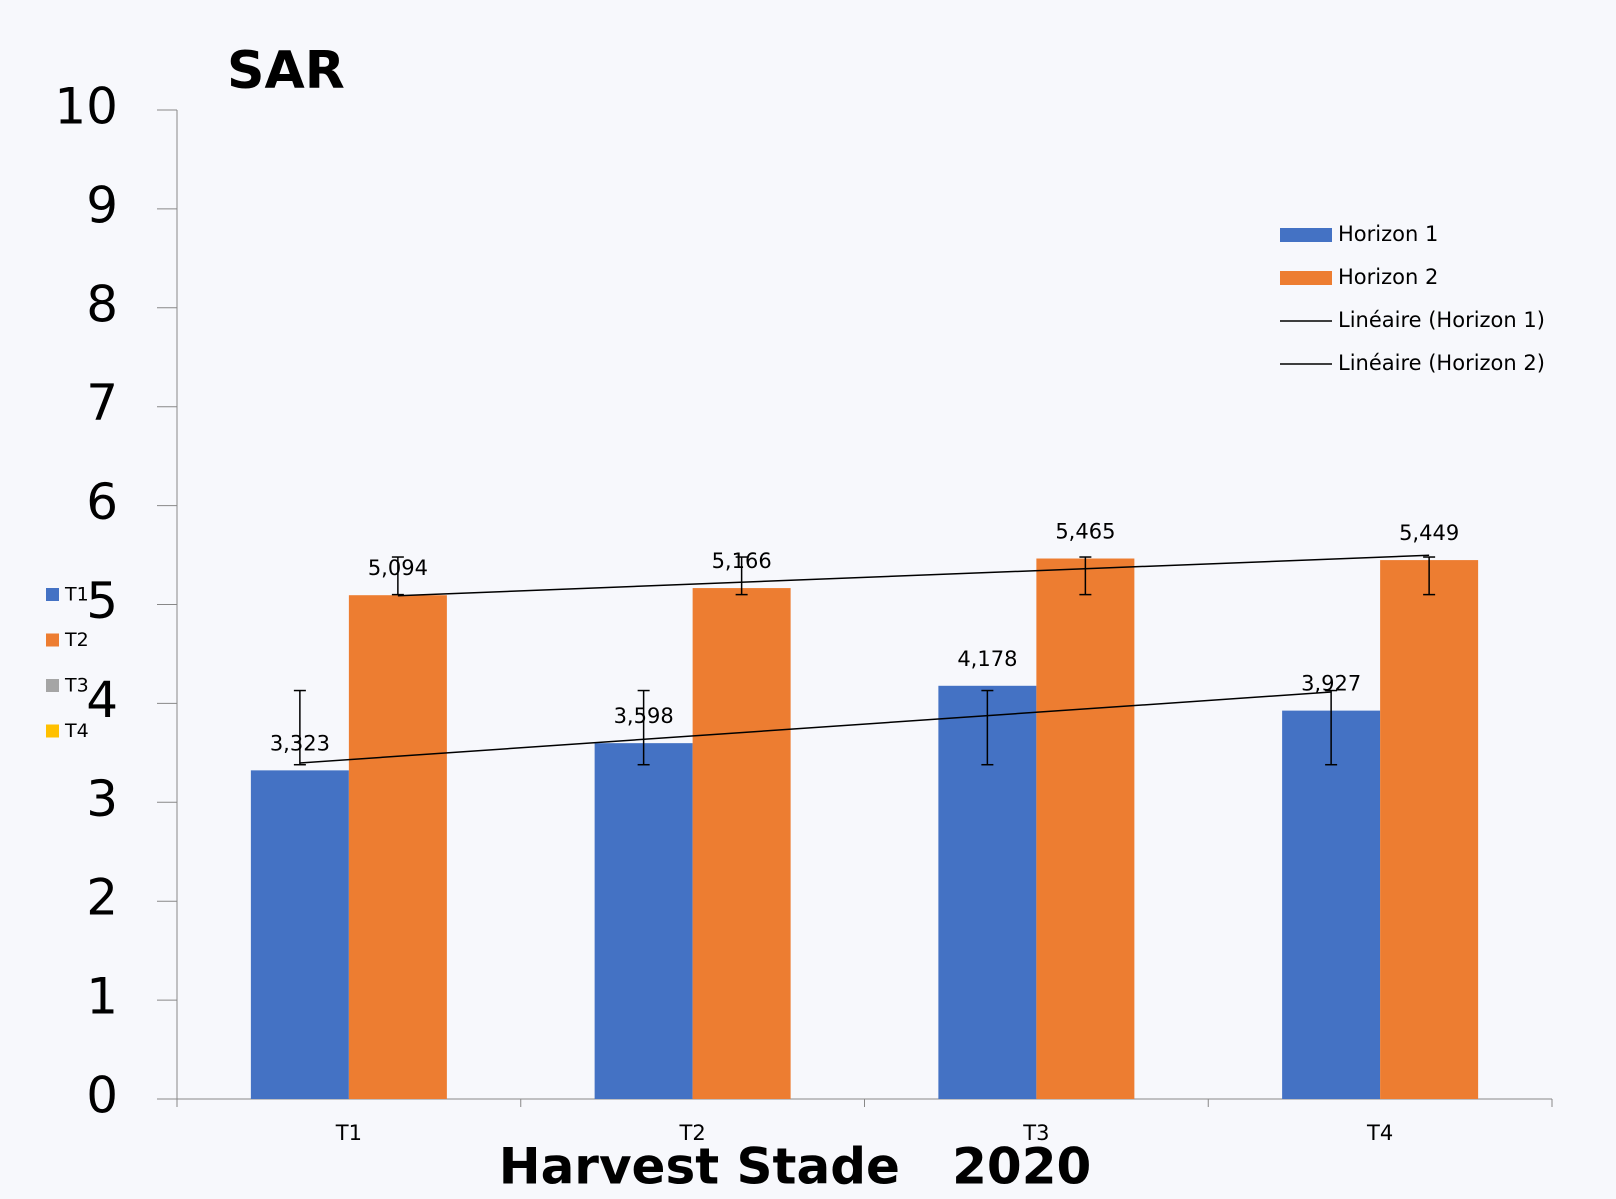 The height and width of the screenshot is (1199, 1616). What do you see at coordinates (86, 107) in the screenshot?
I see `y-tick-label: 10` at bounding box center [86, 107].